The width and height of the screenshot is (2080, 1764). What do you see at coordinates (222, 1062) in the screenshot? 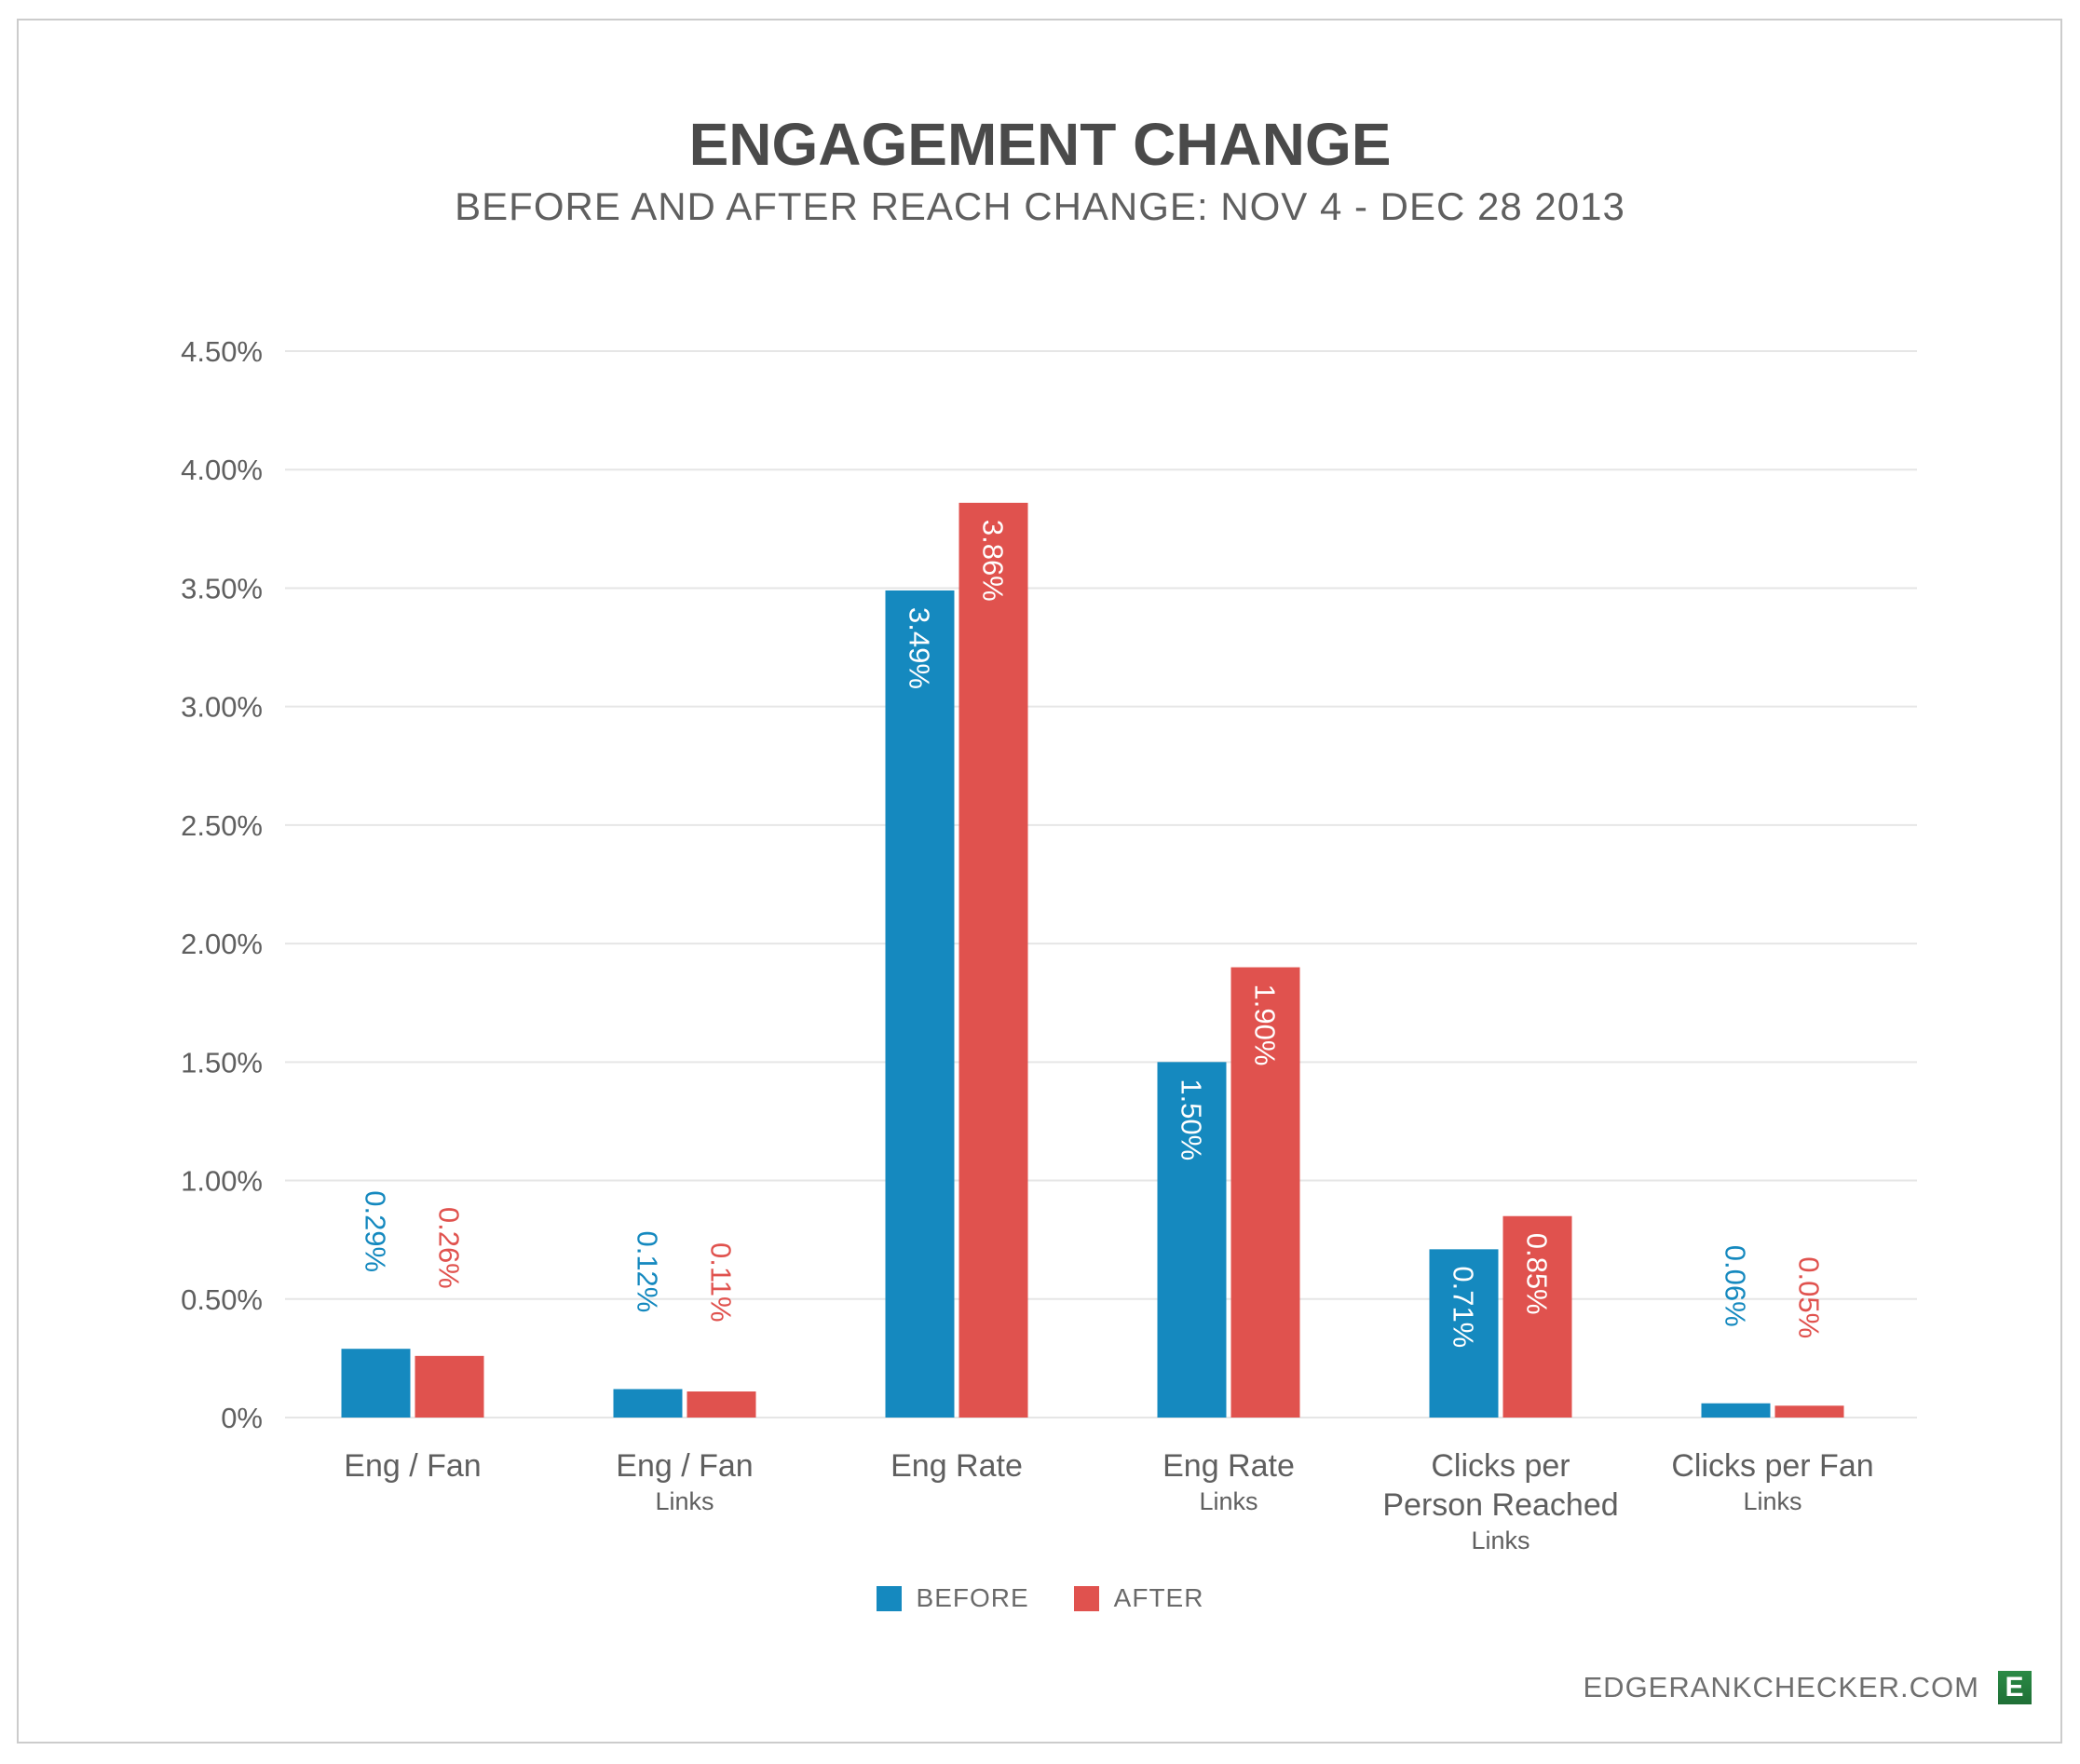
I see `y-tick-label: 1.50%` at bounding box center [222, 1062].